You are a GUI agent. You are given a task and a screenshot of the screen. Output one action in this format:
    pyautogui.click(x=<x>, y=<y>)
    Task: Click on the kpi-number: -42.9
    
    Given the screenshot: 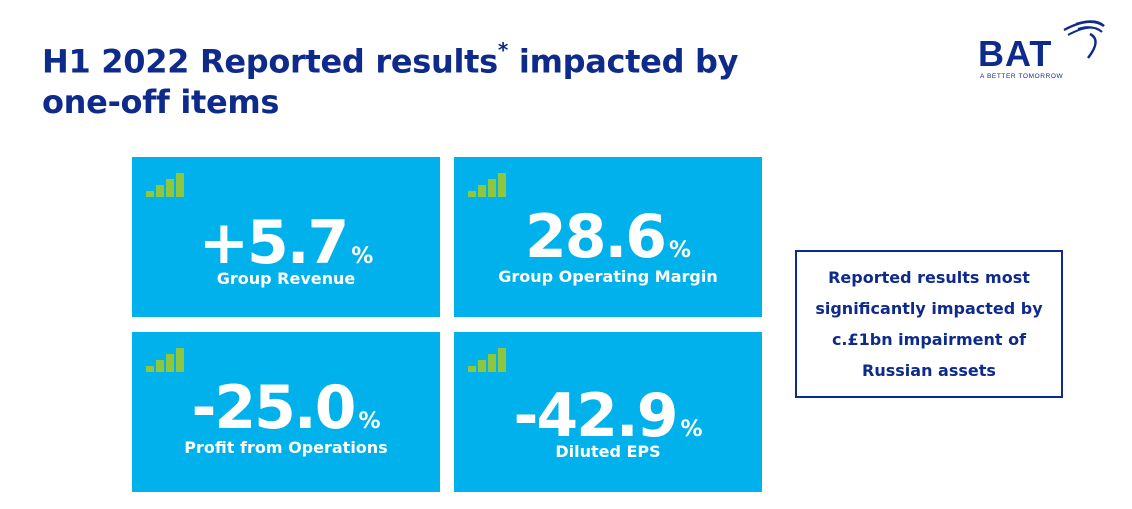 What is the action you would take?
    pyautogui.click(x=596, y=416)
    